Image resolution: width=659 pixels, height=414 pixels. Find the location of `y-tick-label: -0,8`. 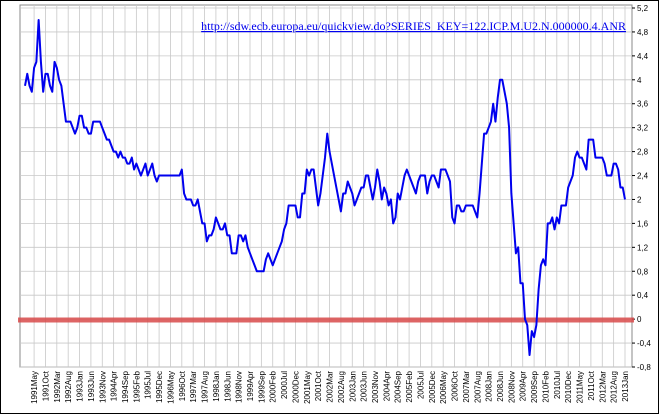

y-tick-label: -0,8 is located at coordinates (644, 367).